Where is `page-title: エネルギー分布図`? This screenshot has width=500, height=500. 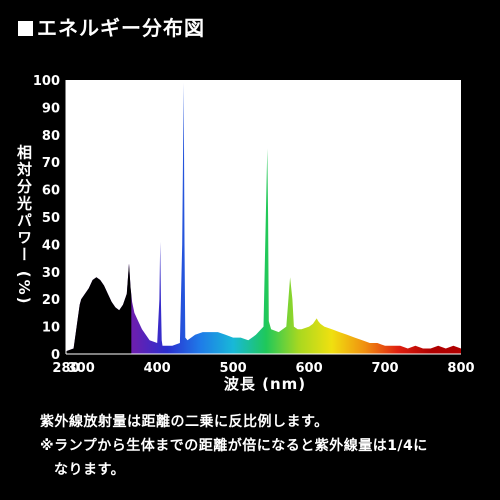
page-title: エネルギー分布図 is located at coordinates (111, 26).